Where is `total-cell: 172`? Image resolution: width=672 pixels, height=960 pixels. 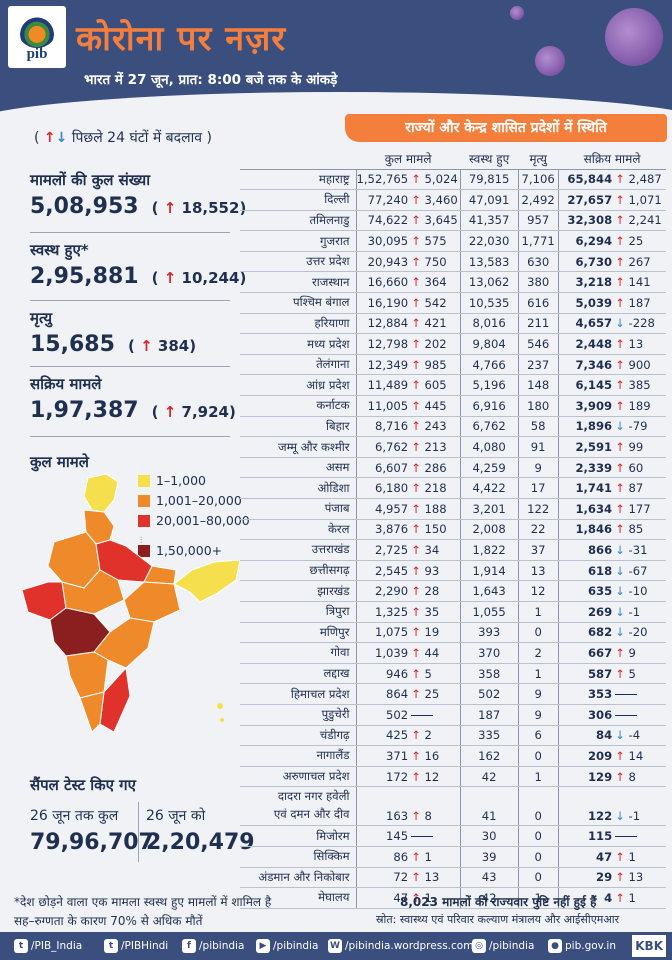 total-cell: 172 is located at coordinates (382, 777).